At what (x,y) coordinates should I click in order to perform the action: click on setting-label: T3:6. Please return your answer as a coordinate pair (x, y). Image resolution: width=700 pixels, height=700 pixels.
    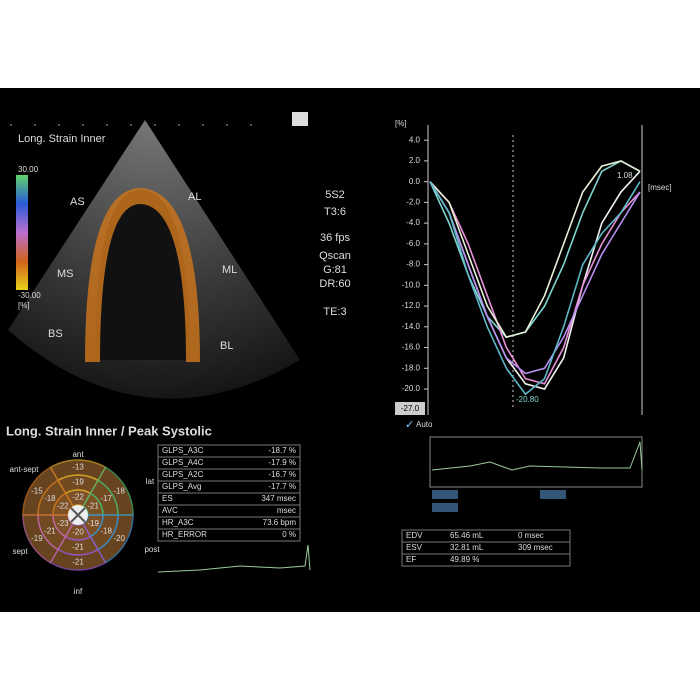
    Looking at the image, I should click on (335, 212).